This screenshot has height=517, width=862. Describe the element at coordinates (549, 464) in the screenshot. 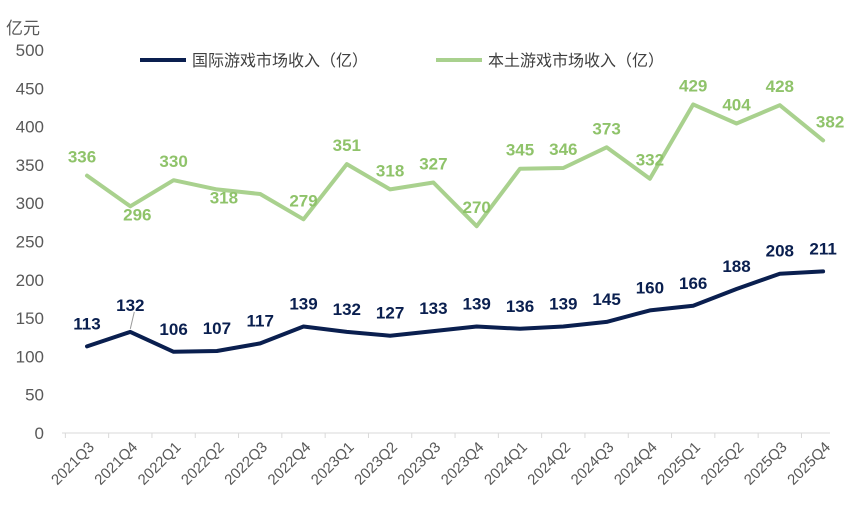

I see `x-tick-label: 2024Q2` at that location.